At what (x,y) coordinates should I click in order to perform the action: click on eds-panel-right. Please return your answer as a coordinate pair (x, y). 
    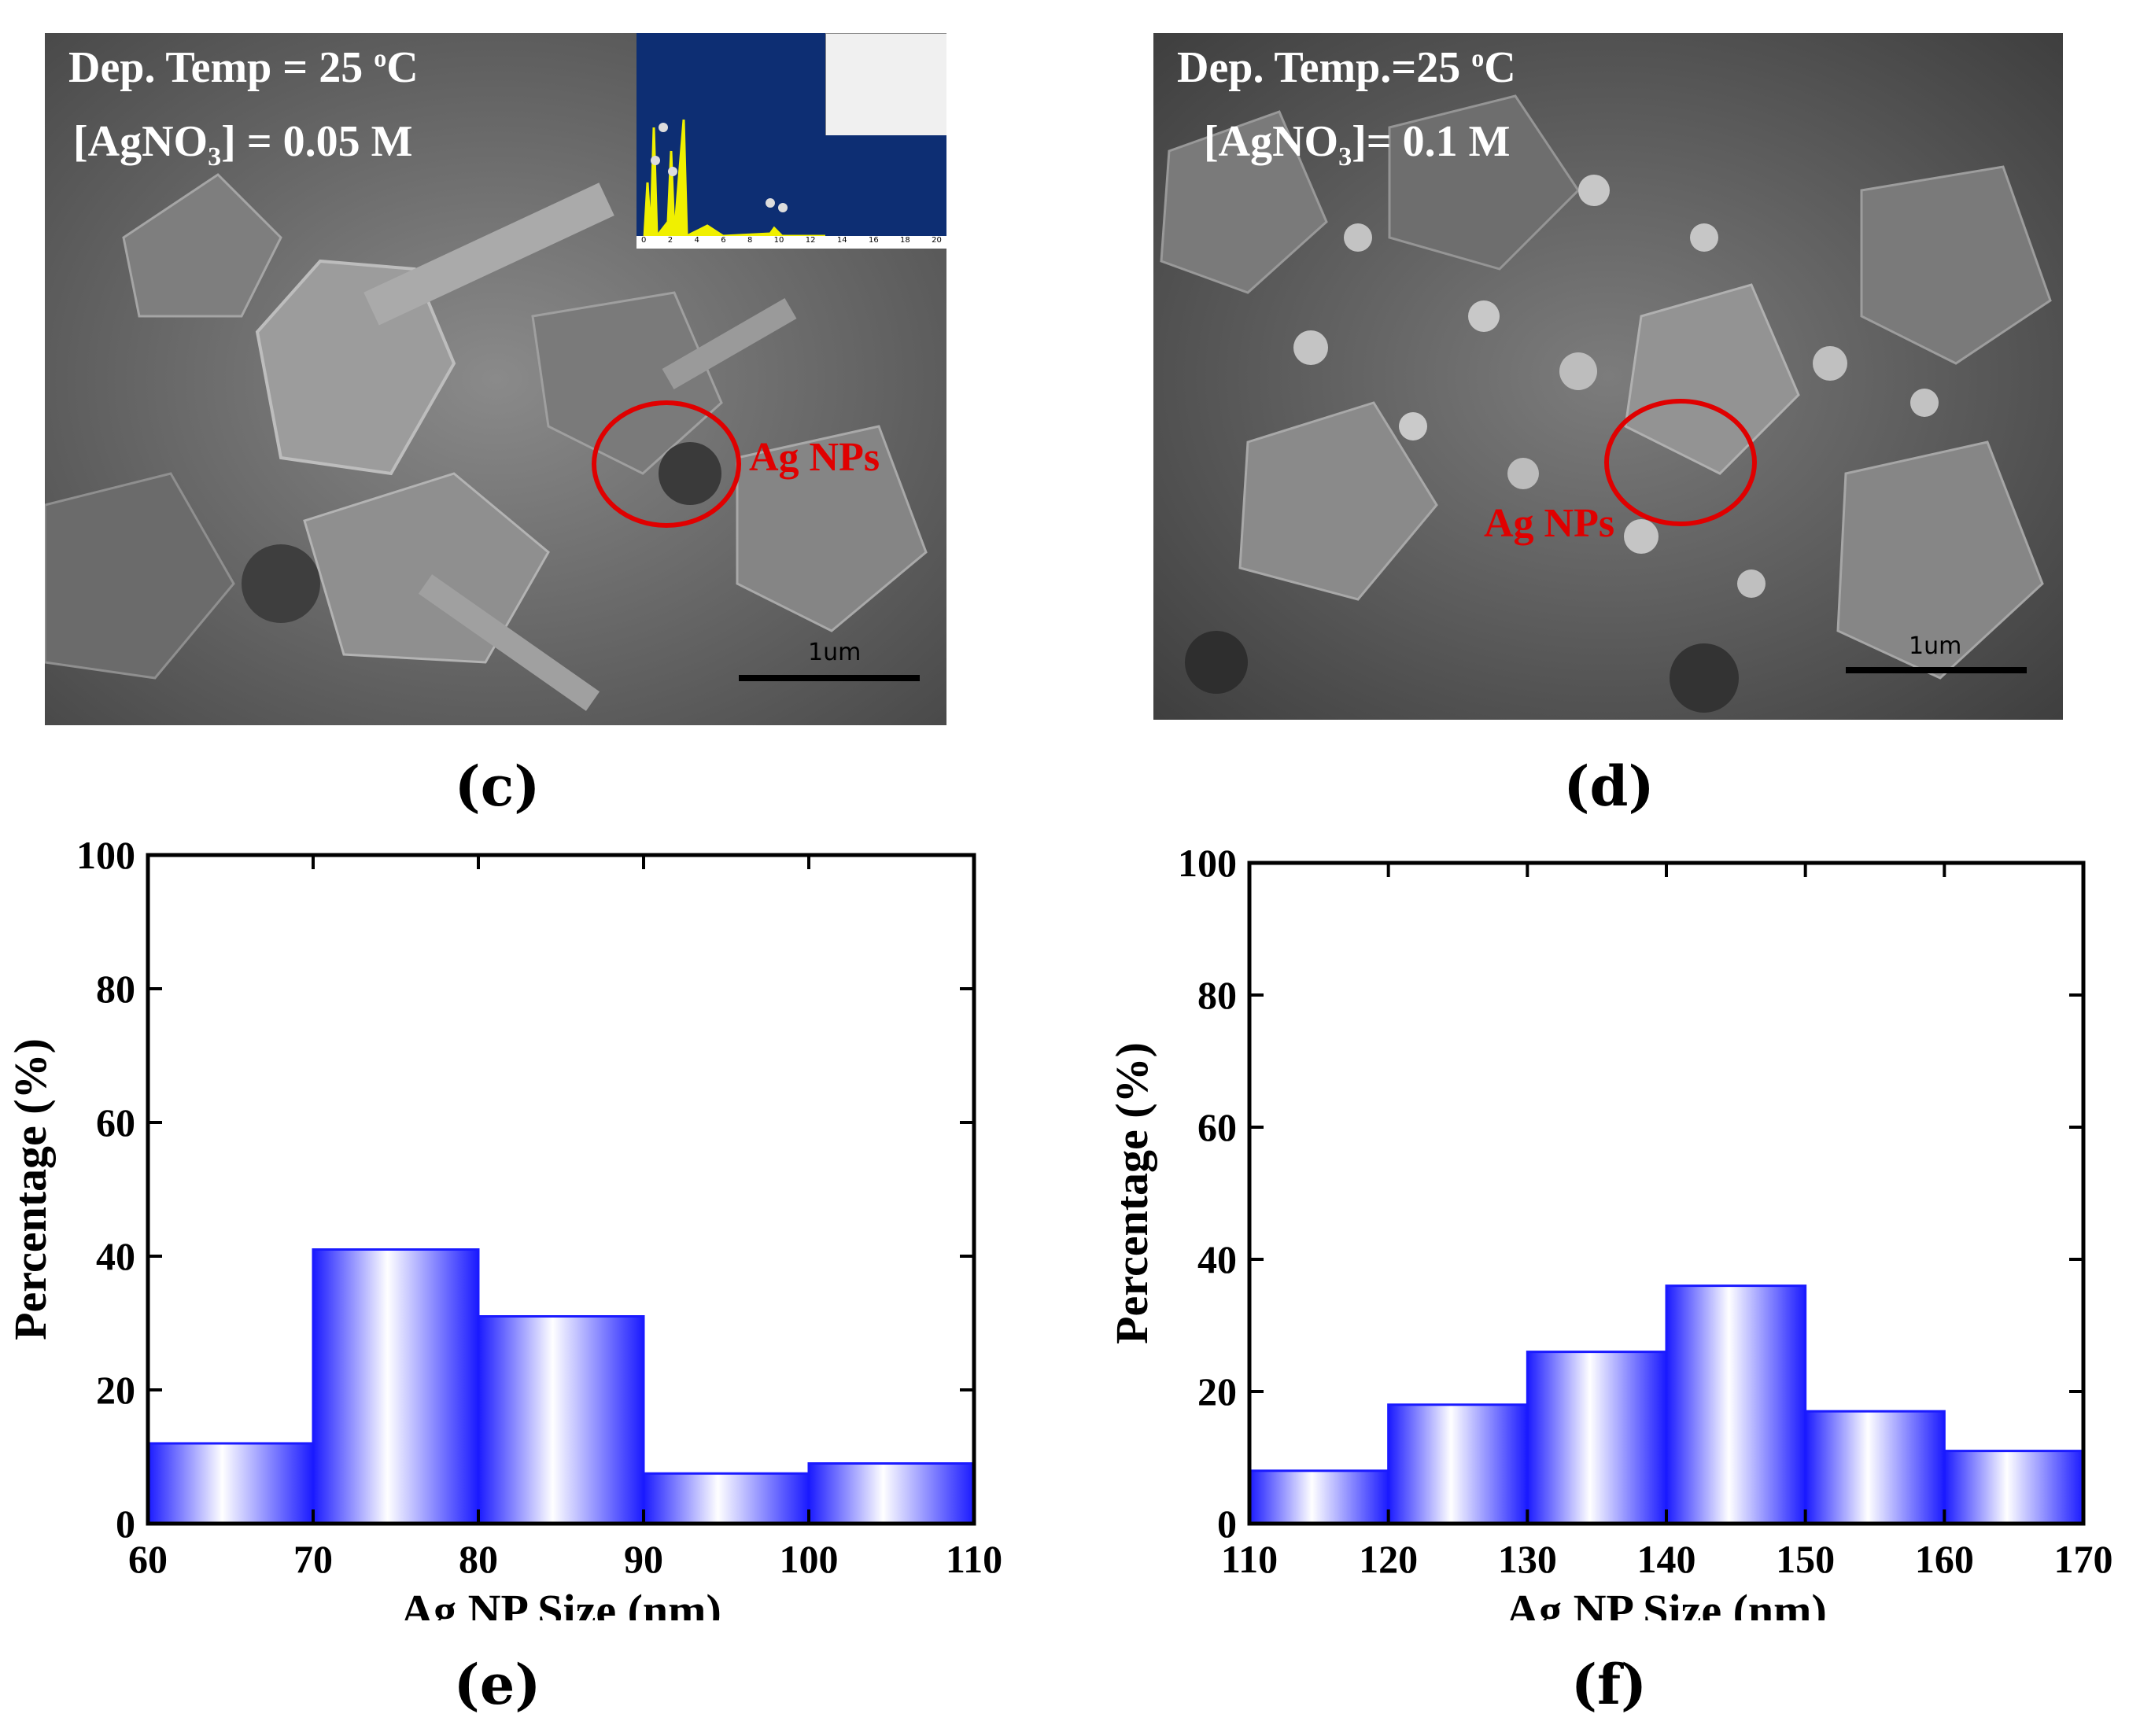
    Looking at the image, I should click on (885, 186).